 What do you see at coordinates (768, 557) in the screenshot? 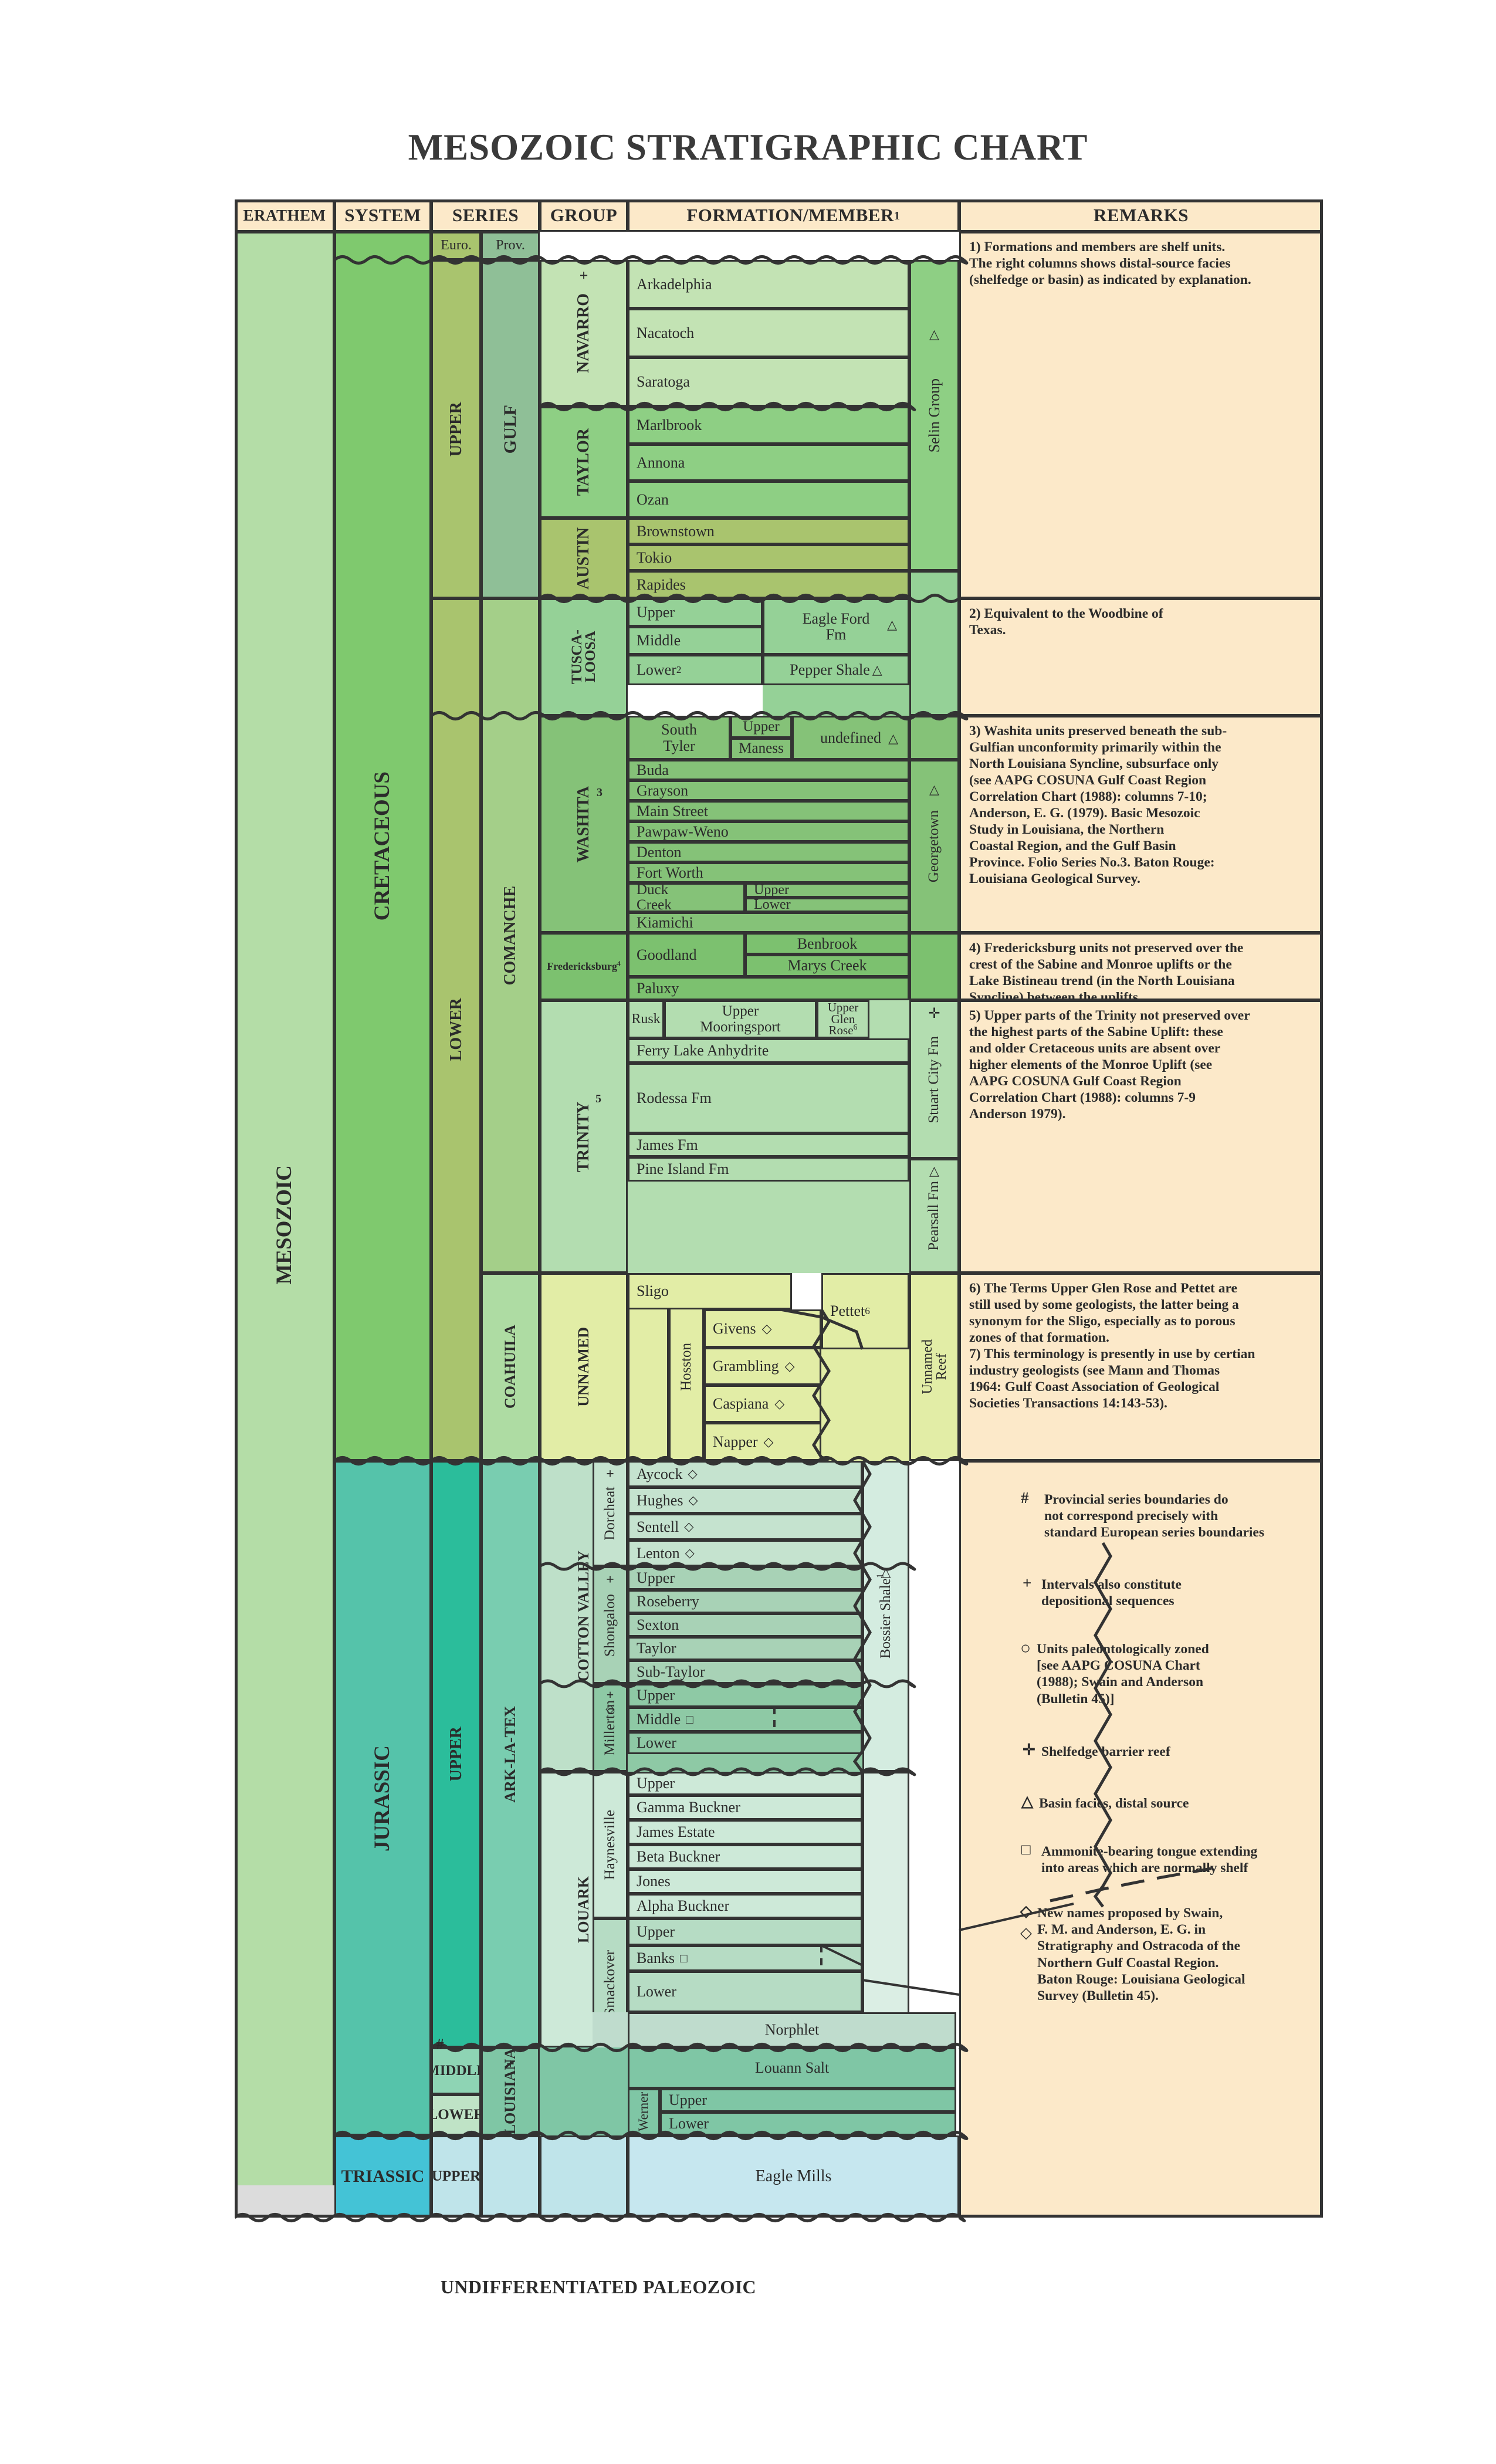
I see `formation-tokio: Tokio` at bounding box center [768, 557].